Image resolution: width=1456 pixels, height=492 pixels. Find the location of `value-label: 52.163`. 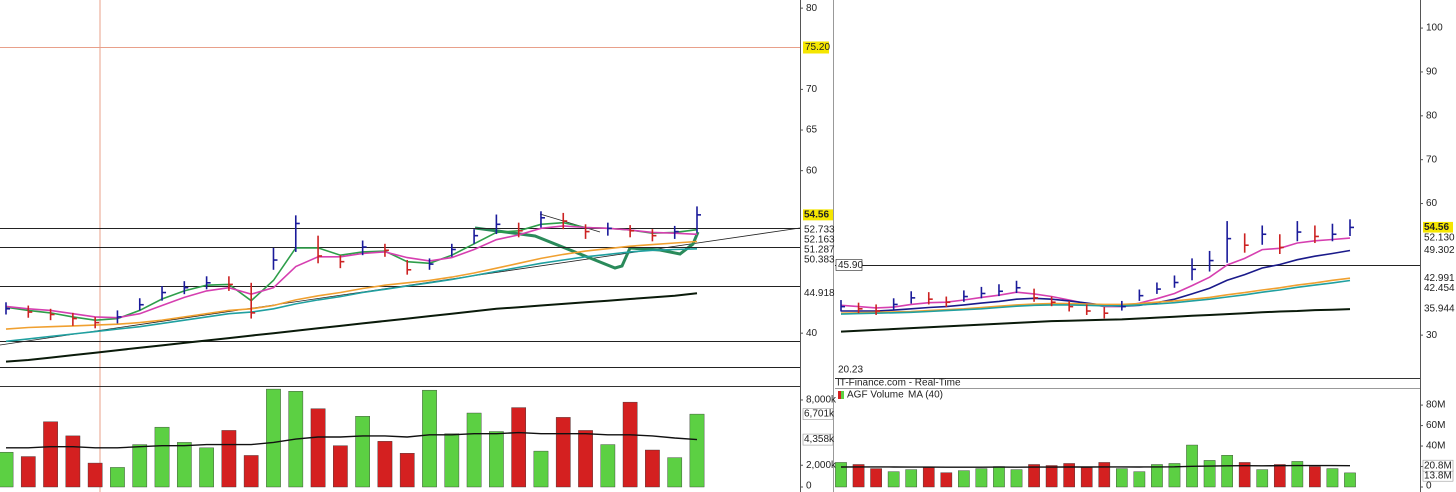

value-label: 52.163 is located at coordinates (819, 239).